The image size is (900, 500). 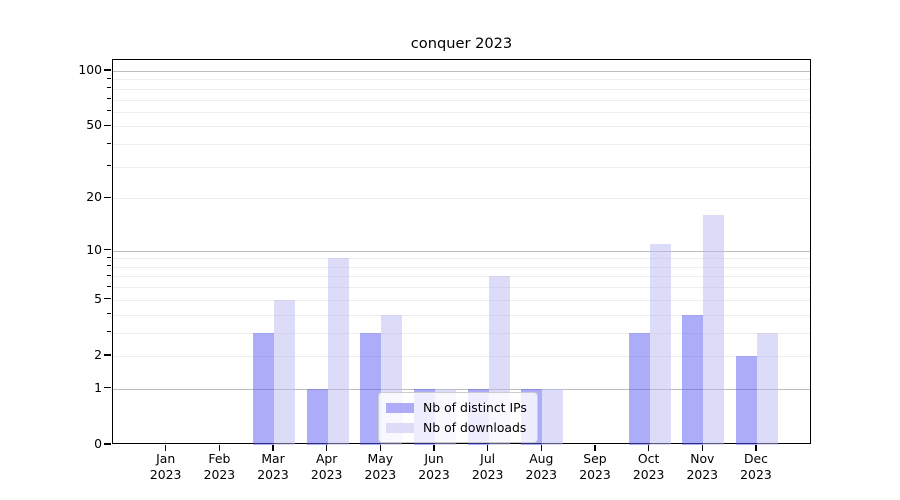 I want to click on xtick-label-jun: Jun 2023, so click(x=434, y=466).